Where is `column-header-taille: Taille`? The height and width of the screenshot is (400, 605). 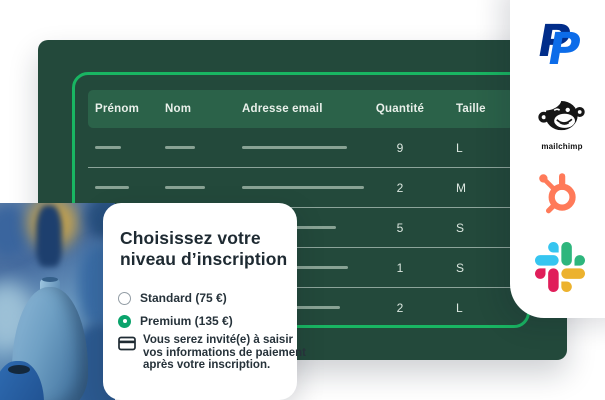
column-header-taille: Taille is located at coordinates (471, 109).